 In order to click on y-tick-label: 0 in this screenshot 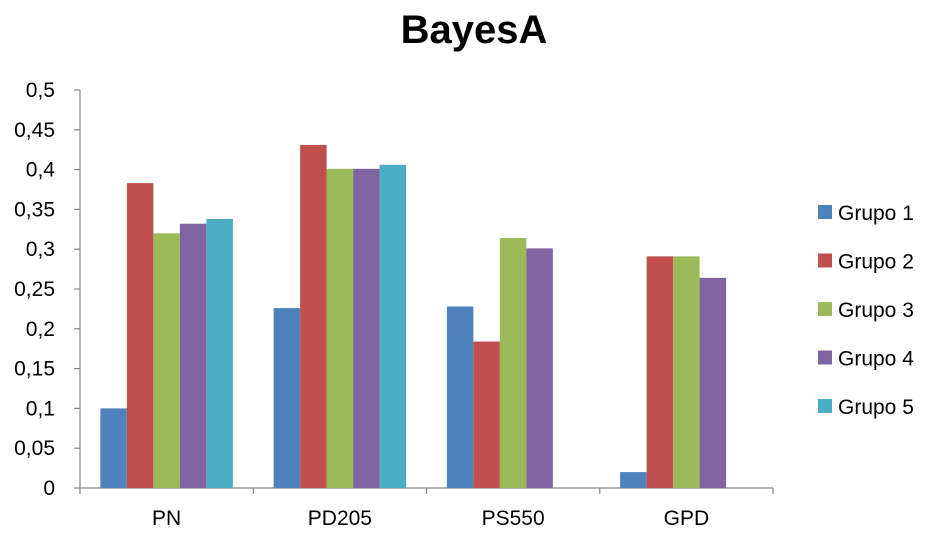, I will do `click(49, 488)`.